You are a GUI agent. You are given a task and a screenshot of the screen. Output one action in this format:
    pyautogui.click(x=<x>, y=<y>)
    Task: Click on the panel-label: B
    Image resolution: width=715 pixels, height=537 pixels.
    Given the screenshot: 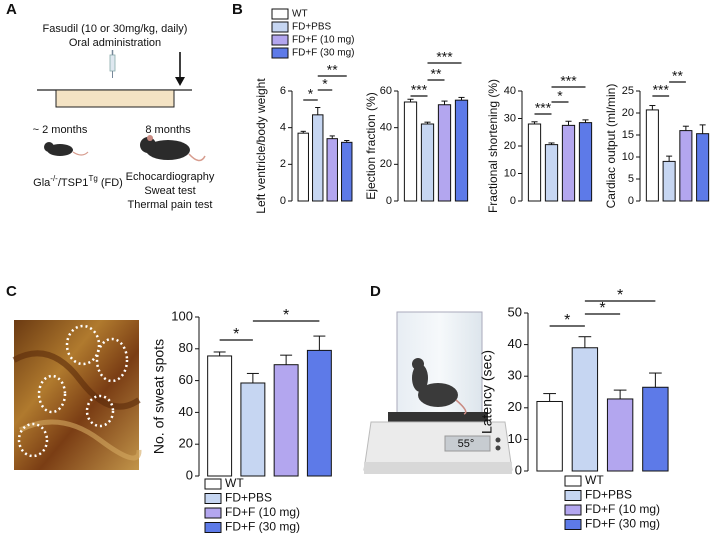 What is the action you would take?
    pyautogui.click(x=237, y=9)
    